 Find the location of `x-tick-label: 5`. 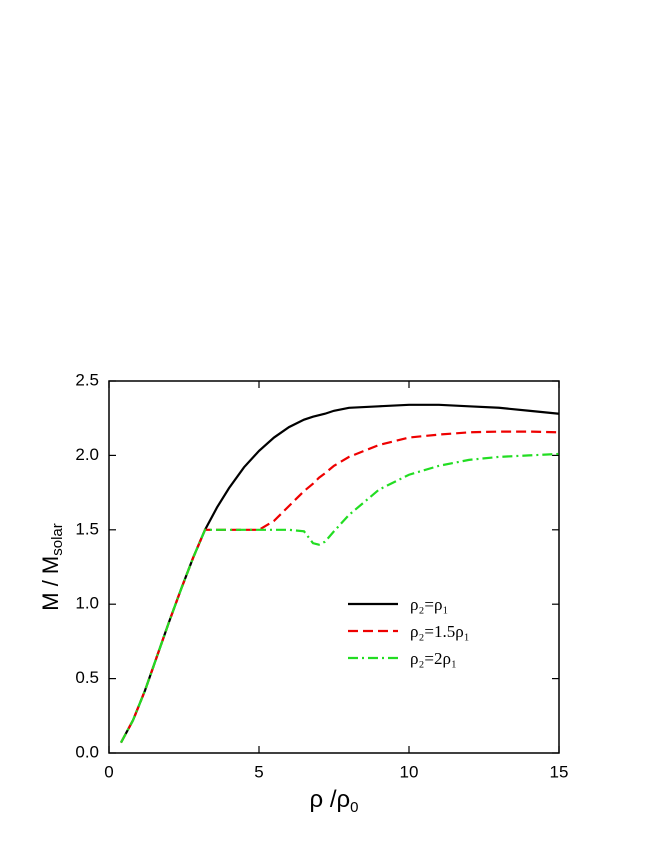

x-tick-label: 5 is located at coordinates (258, 771).